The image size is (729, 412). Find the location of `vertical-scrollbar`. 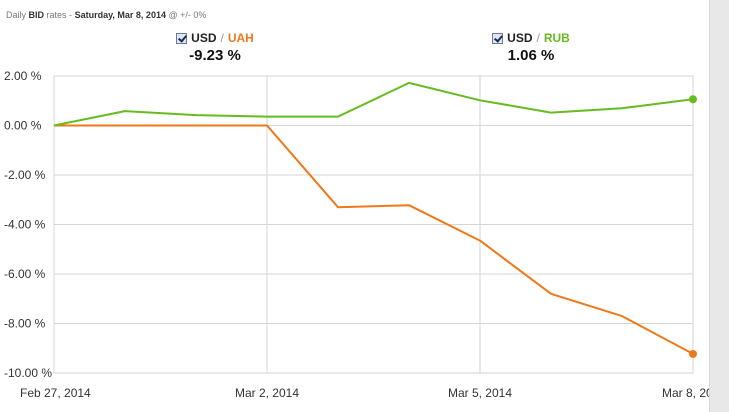

vertical-scrollbar is located at coordinates (719, 206).